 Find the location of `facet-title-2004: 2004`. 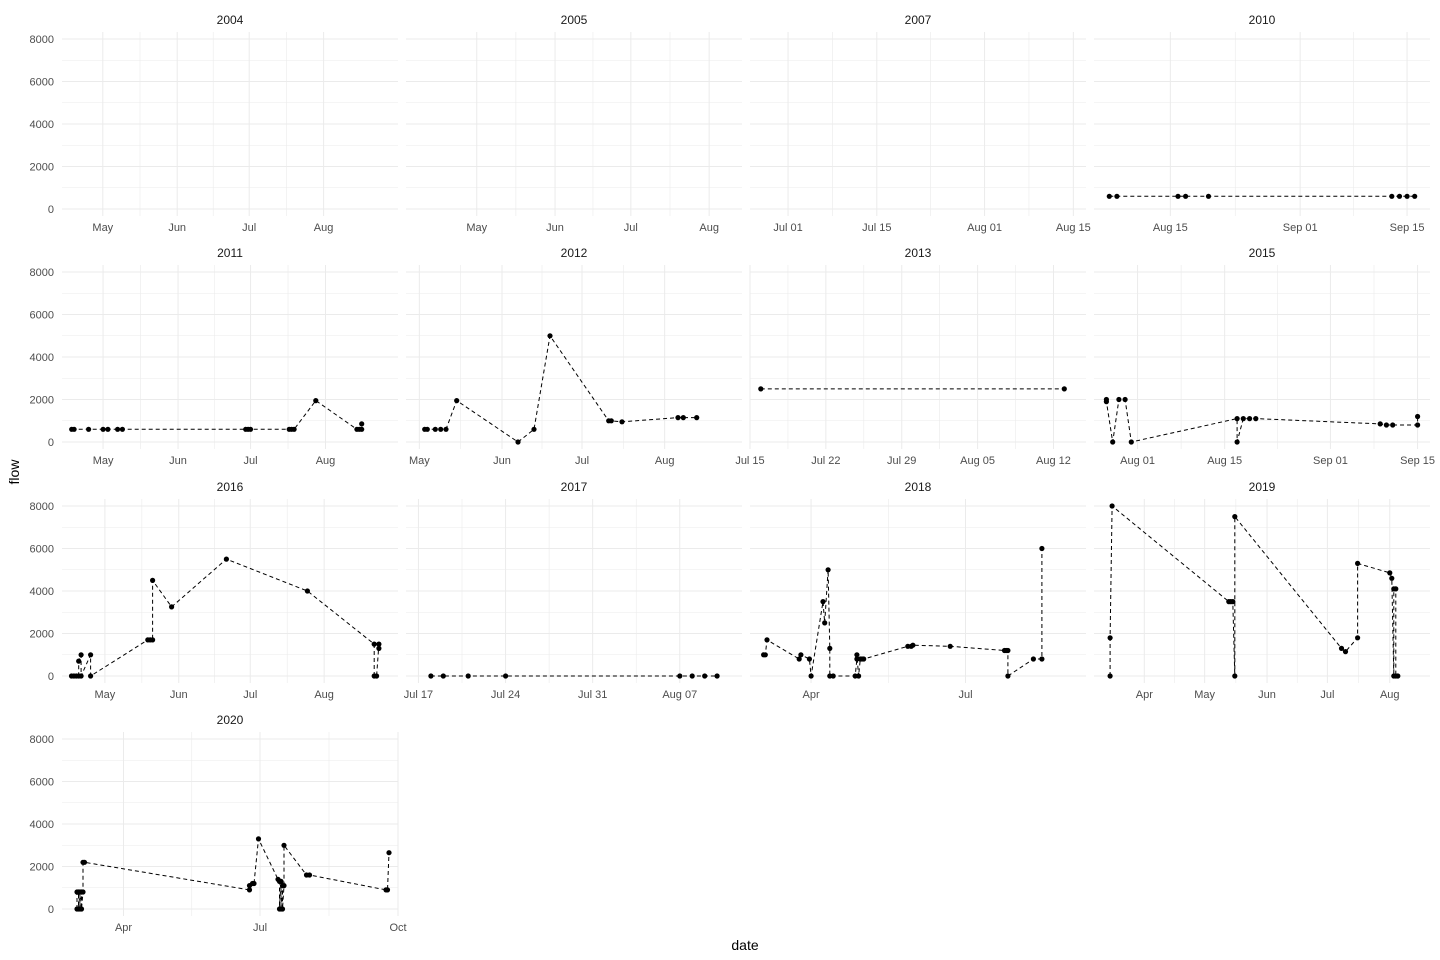

facet-title-2004: 2004 is located at coordinates (230, 20).